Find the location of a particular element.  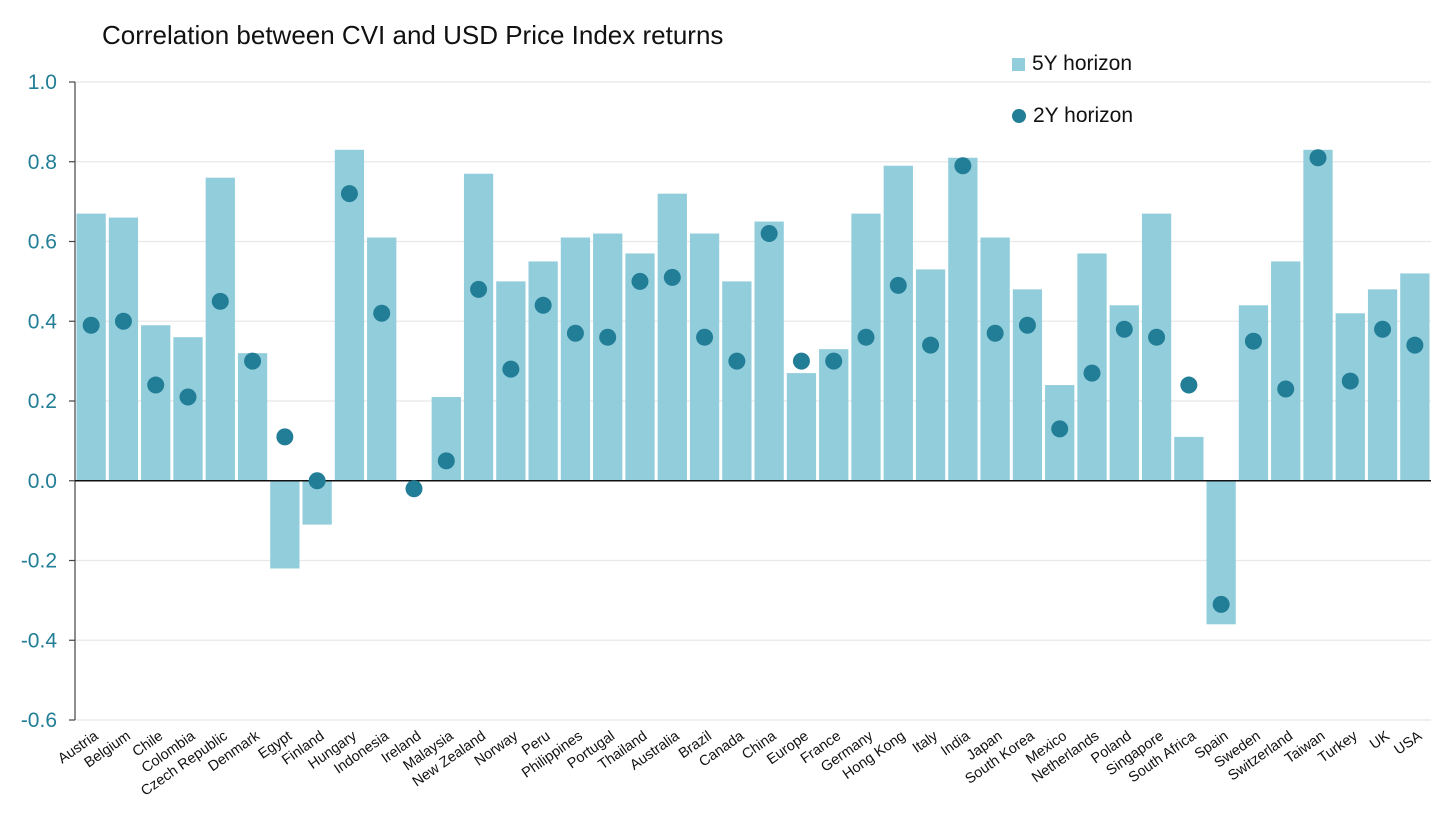

y-tick-label: 1.0 is located at coordinates (42, 82).